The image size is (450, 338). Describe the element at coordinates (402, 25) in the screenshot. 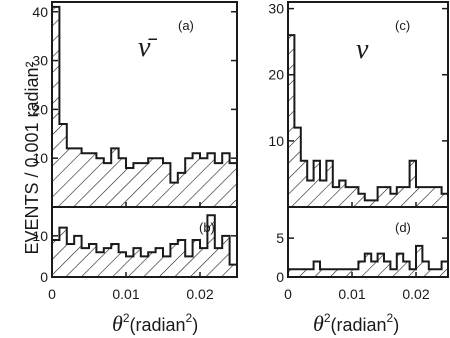

I see `panel-label-c: (c)` at that location.